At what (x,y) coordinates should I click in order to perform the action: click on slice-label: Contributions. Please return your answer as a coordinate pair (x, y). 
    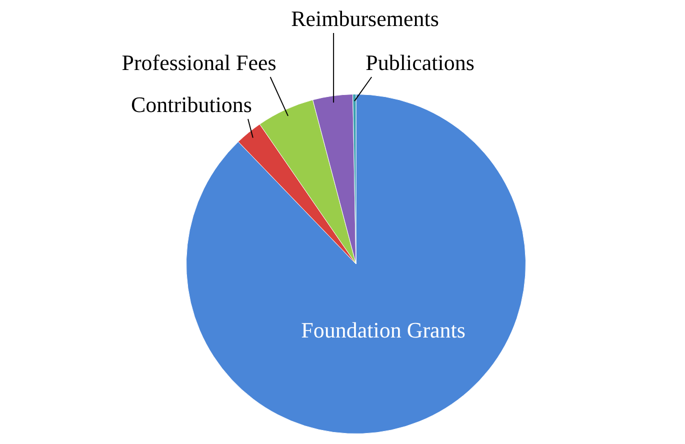
    Looking at the image, I should click on (191, 104).